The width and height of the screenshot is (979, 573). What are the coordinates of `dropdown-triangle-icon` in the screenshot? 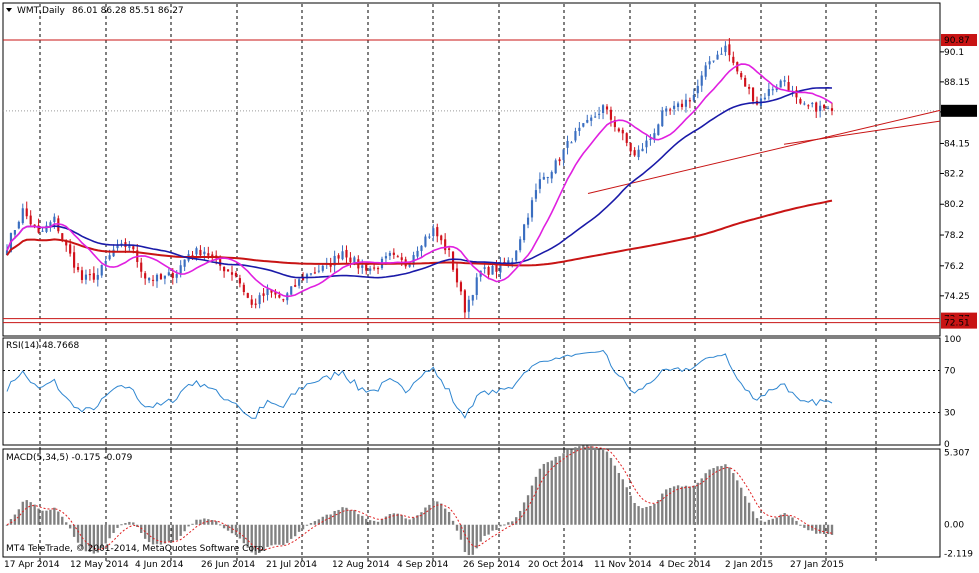 It's located at (9, 10).